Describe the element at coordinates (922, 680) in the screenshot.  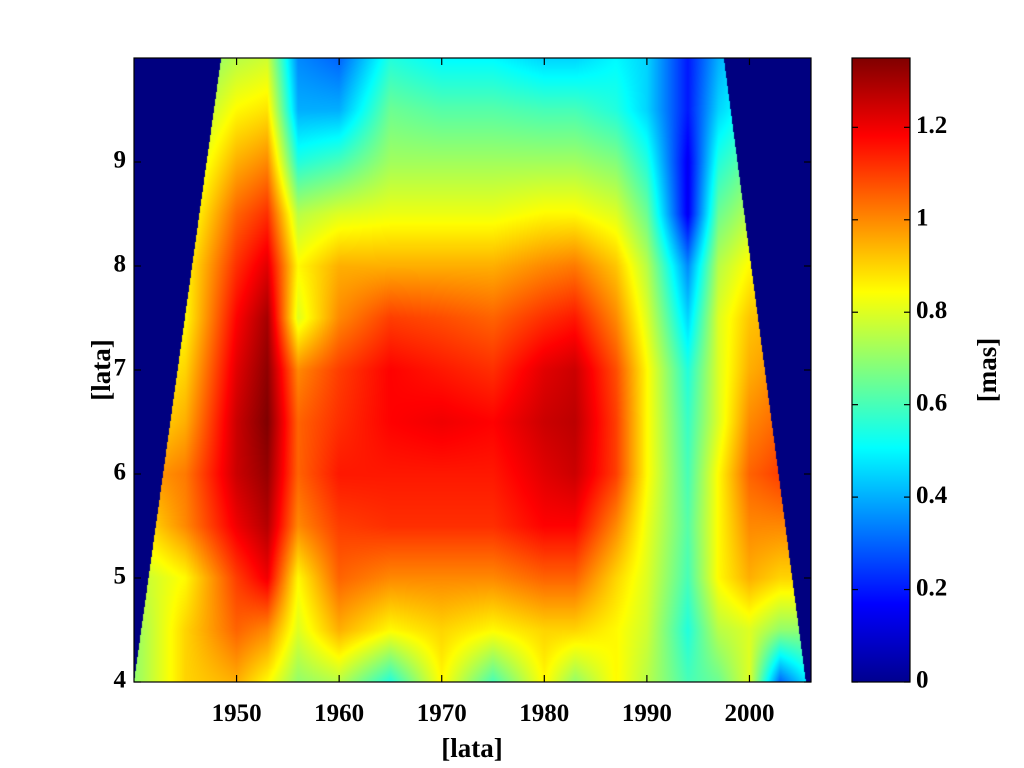
I see `colorbar-tick-label: 0` at that location.